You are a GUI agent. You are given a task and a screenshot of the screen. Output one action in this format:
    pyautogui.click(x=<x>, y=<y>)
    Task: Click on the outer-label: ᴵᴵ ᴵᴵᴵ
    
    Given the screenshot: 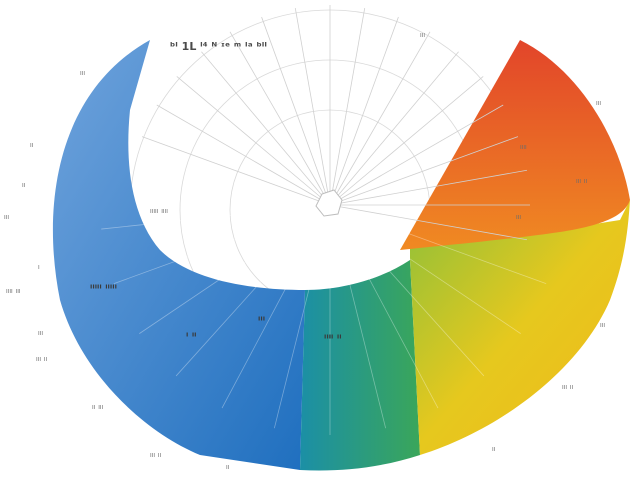 What is the action you would take?
    pyautogui.click(x=98, y=410)
    